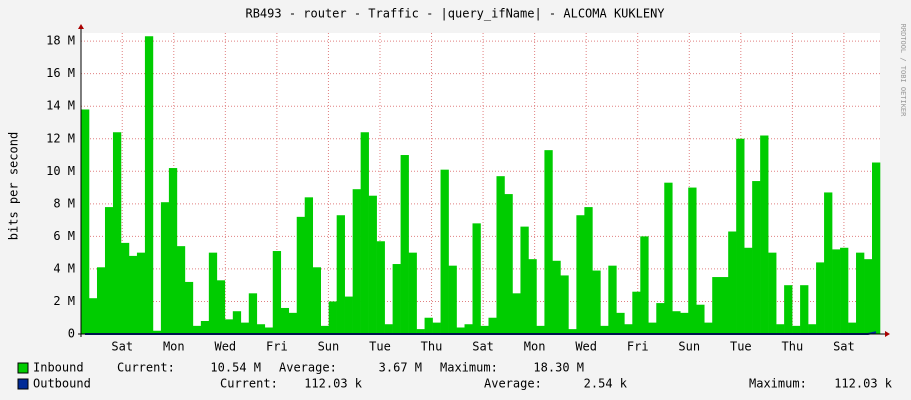 The image size is (911, 400). I want to click on legend-stat-value: 10.54 M, so click(235, 368).